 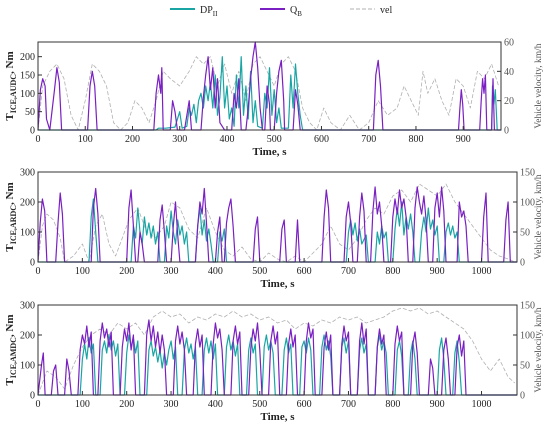 I want to click on y2-tick-label: 60, so click(x=509, y=43).